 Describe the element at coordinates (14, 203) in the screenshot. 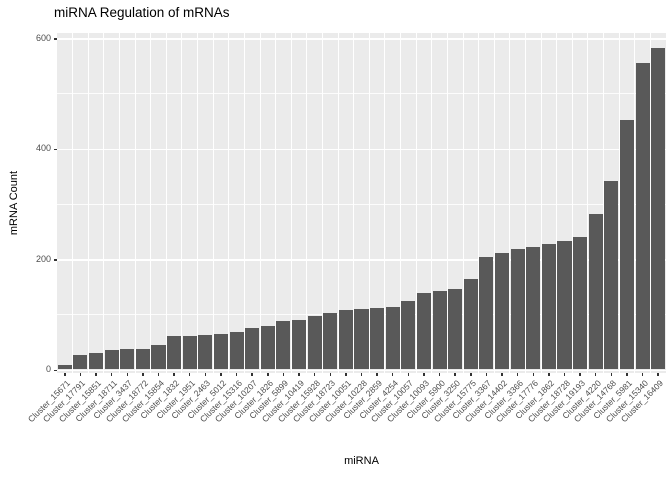

I see `y-axis-title: mRNA Count` at that location.